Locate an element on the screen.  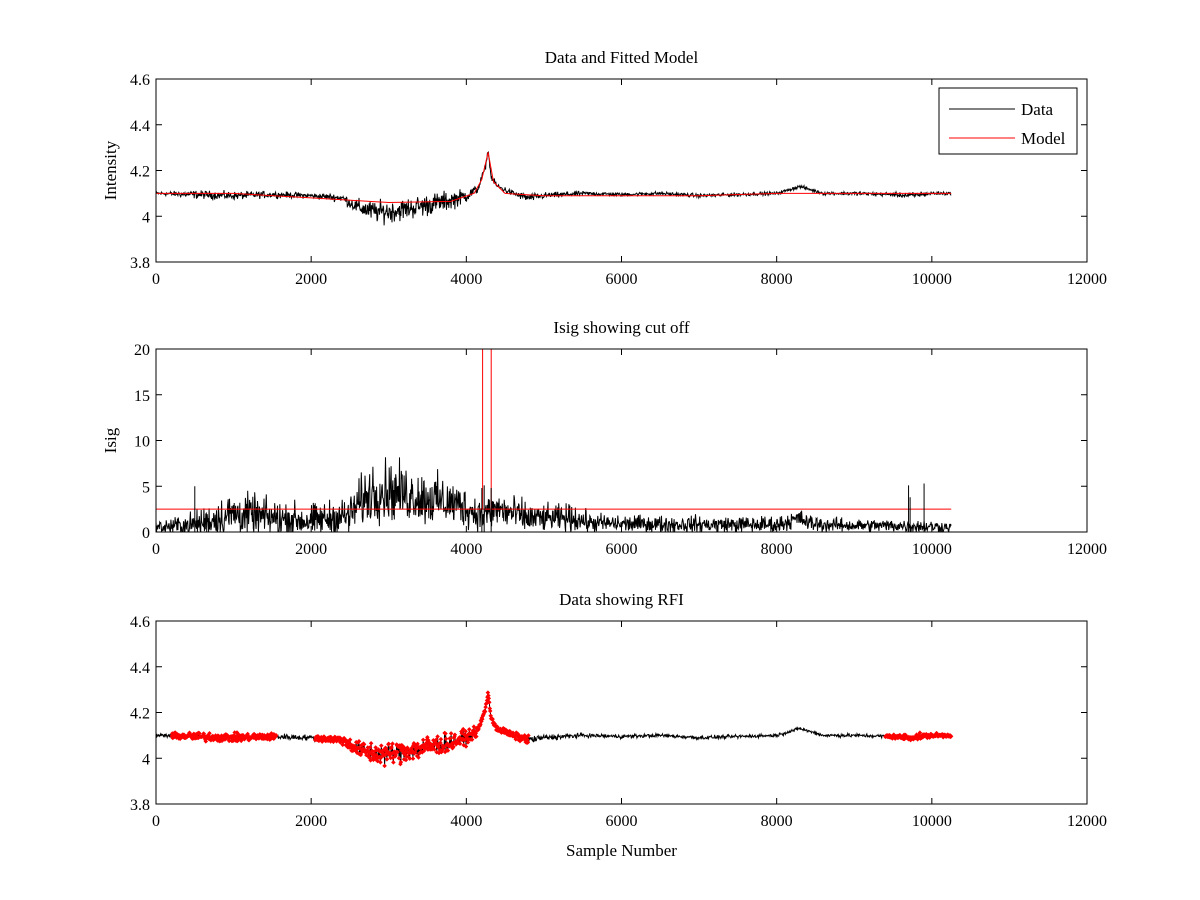
panel-3-ytick-label: 4.6 is located at coordinates (140, 622).